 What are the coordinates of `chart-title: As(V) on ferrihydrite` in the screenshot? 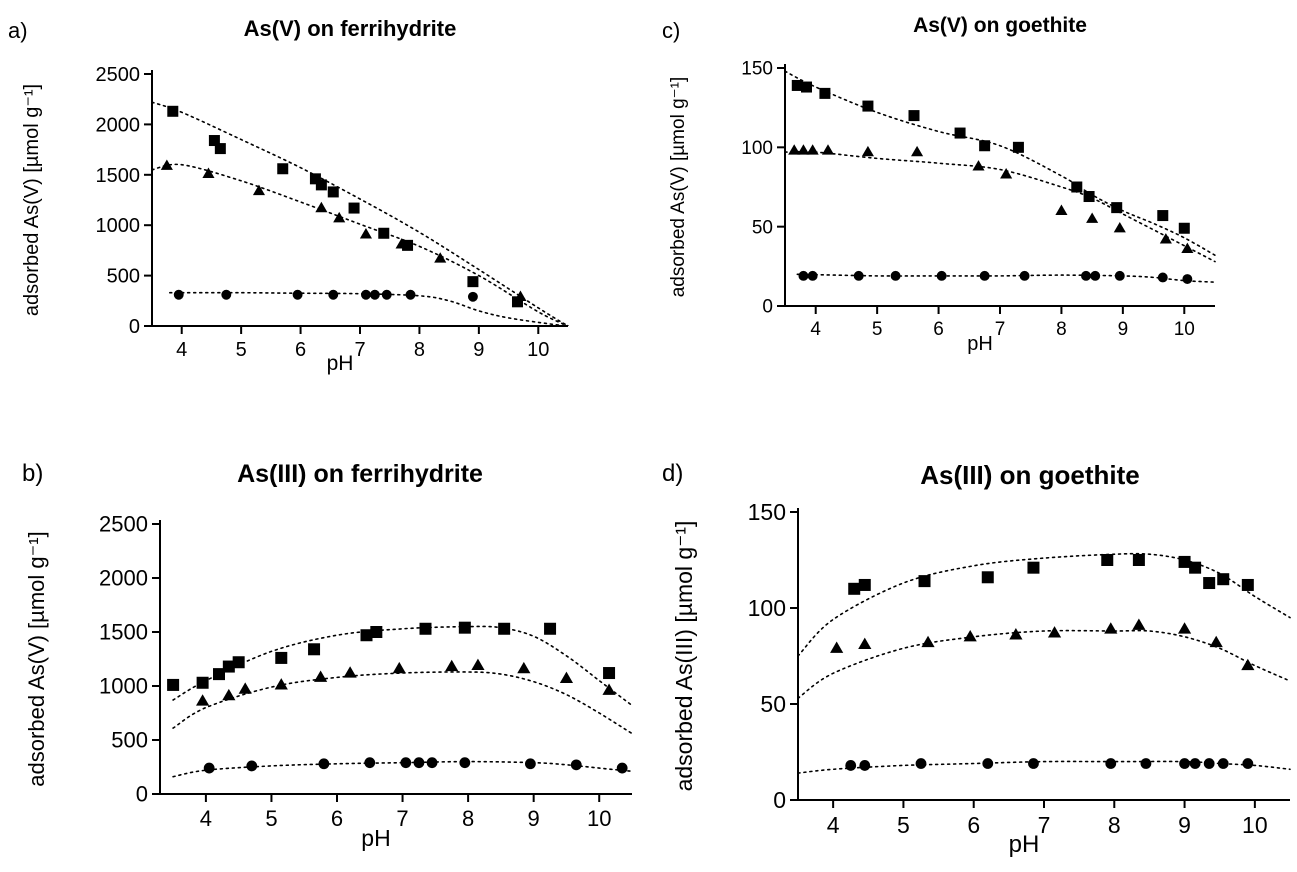 It's located at (350, 28).